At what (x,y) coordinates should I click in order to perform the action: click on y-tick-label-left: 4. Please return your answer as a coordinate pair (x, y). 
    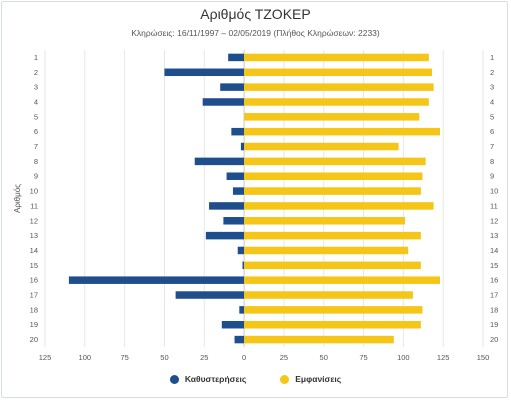
    Looking at the image, I should click on (36, 101).